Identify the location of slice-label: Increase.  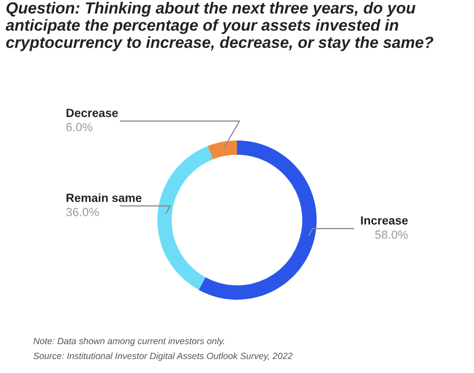
(384, 220).